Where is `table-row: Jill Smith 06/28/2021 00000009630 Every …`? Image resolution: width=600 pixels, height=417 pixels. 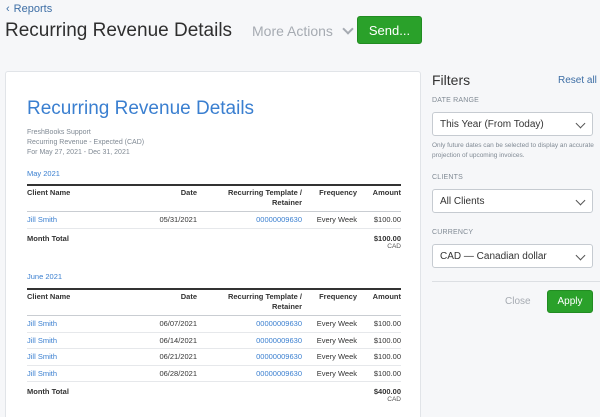
table-row: Jill Smith 06/28/2021 00000009630 Every … is located at coordinates (214, 374).